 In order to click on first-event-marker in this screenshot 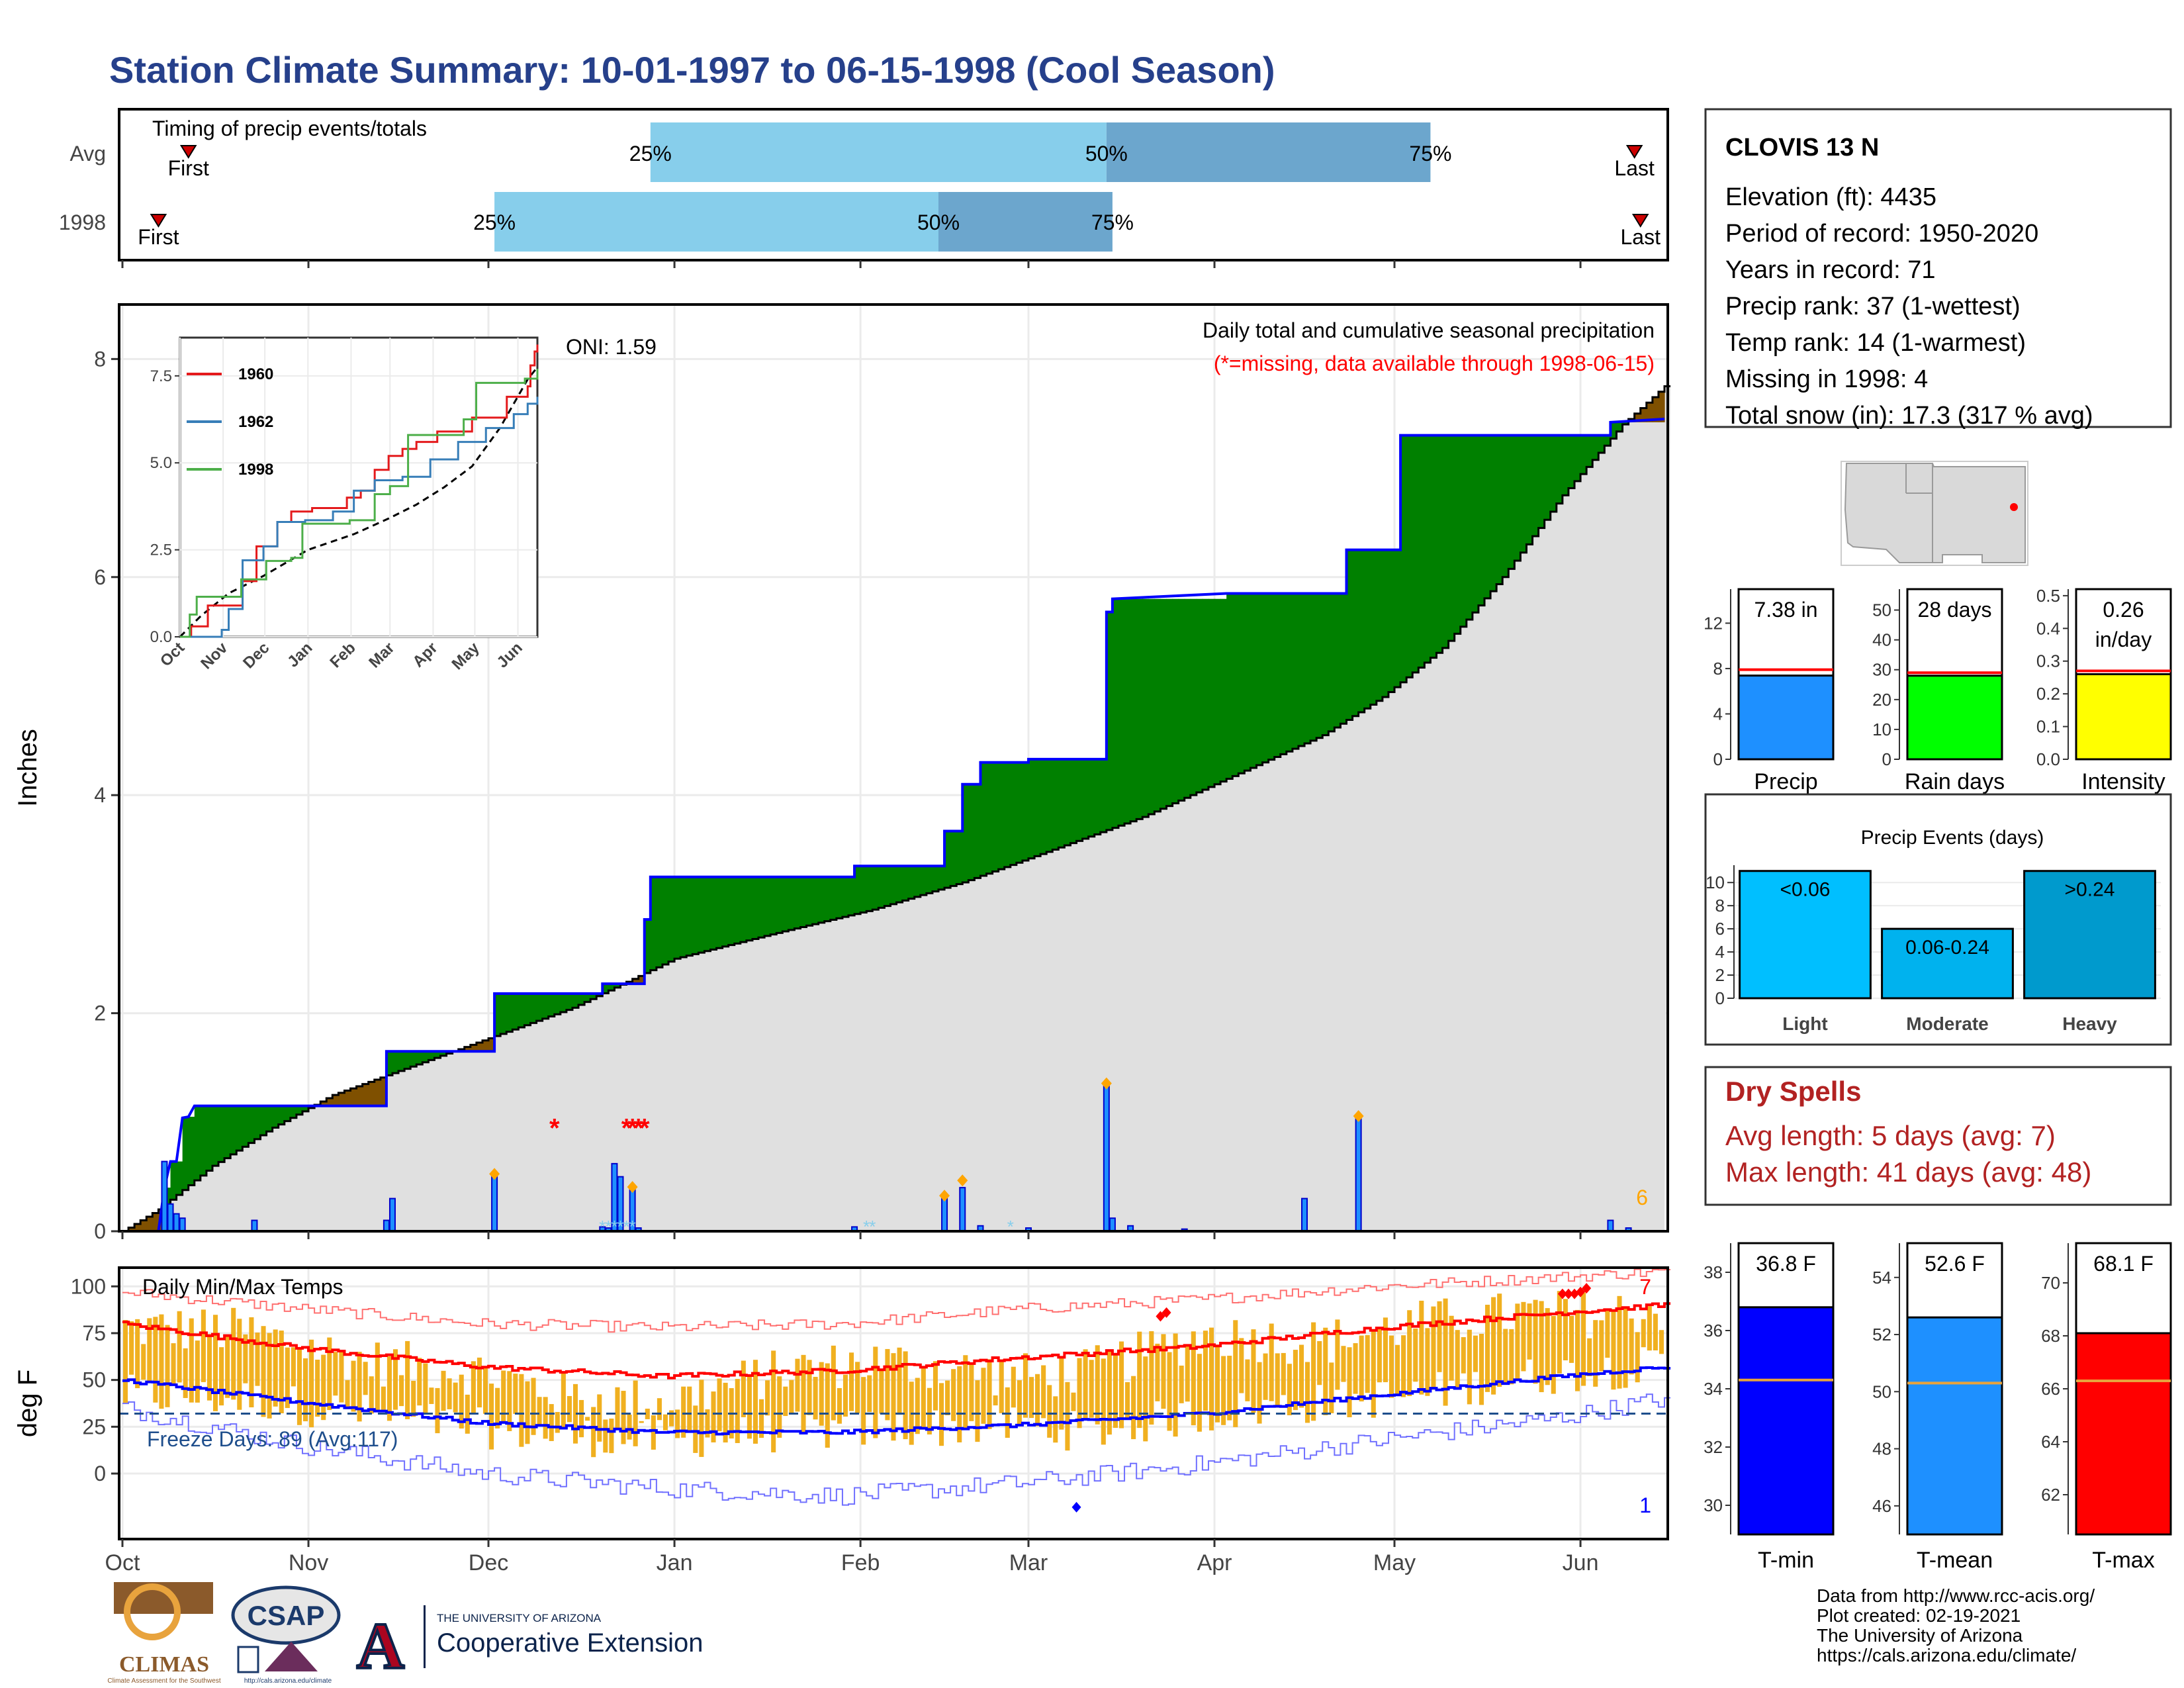, I will do `click(159, 221)`.